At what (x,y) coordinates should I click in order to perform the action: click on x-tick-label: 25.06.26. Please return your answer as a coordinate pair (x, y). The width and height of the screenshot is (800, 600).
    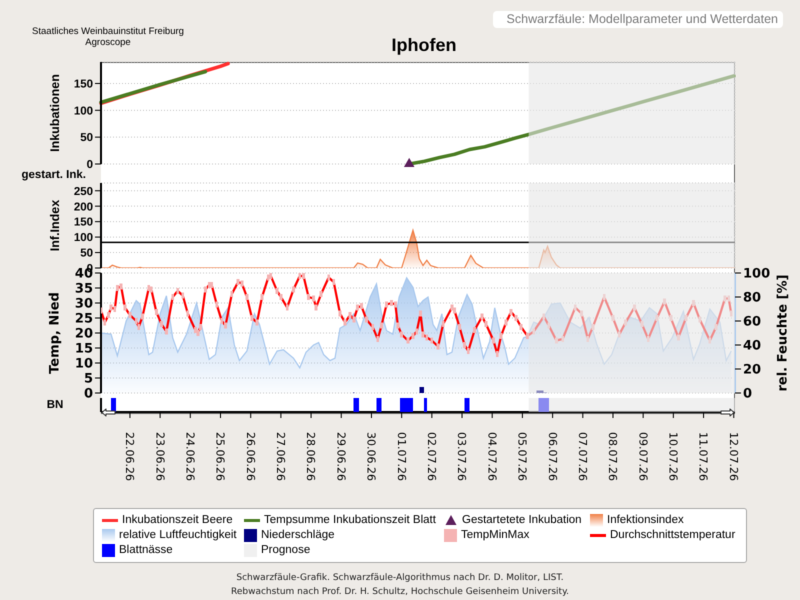
    Looking at the image, I should click on (220, 456).